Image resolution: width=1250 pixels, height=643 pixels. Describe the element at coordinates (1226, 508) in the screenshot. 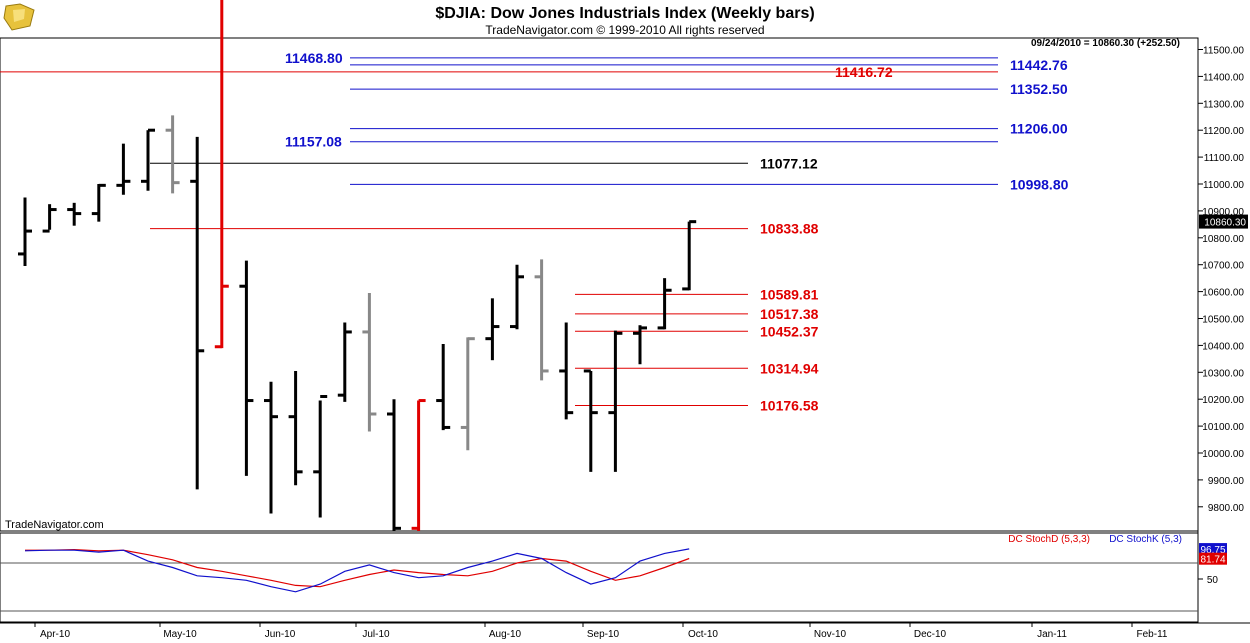

I see `price-axis-label: 9800.00` at that location.